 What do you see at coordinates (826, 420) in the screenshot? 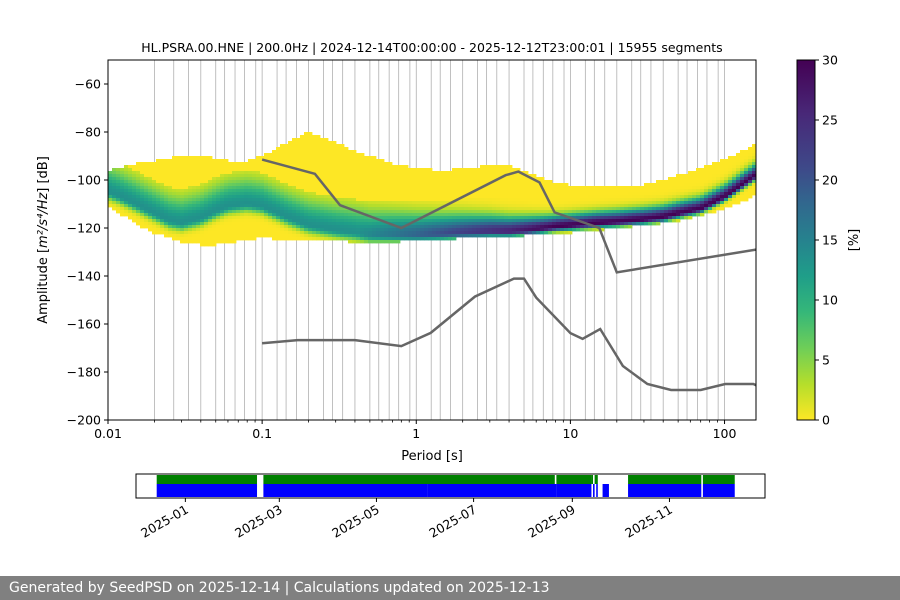
I see `colorbar-tick-label: 0` at bounding box center [826, 420].